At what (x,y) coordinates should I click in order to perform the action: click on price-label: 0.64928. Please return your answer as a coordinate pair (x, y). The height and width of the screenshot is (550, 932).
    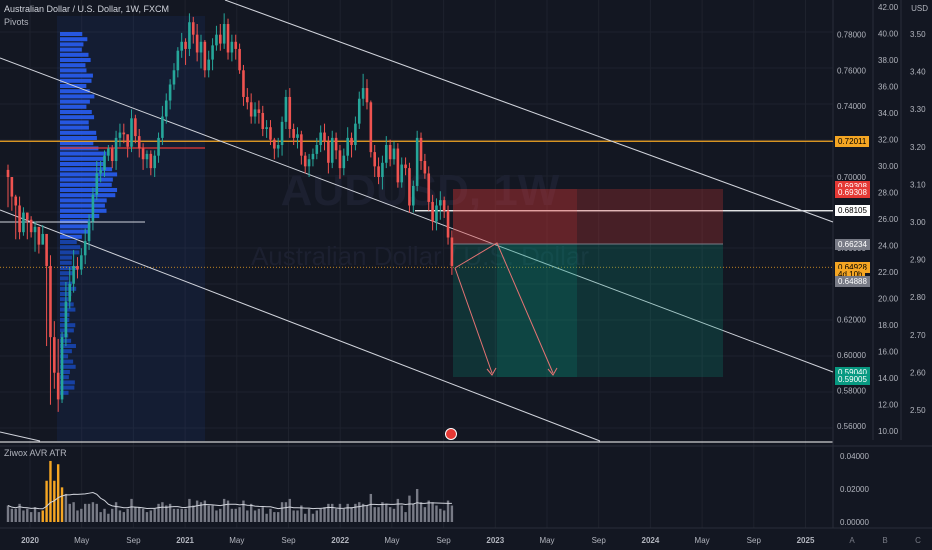
    Looking at the image, I should click on (852, 267).